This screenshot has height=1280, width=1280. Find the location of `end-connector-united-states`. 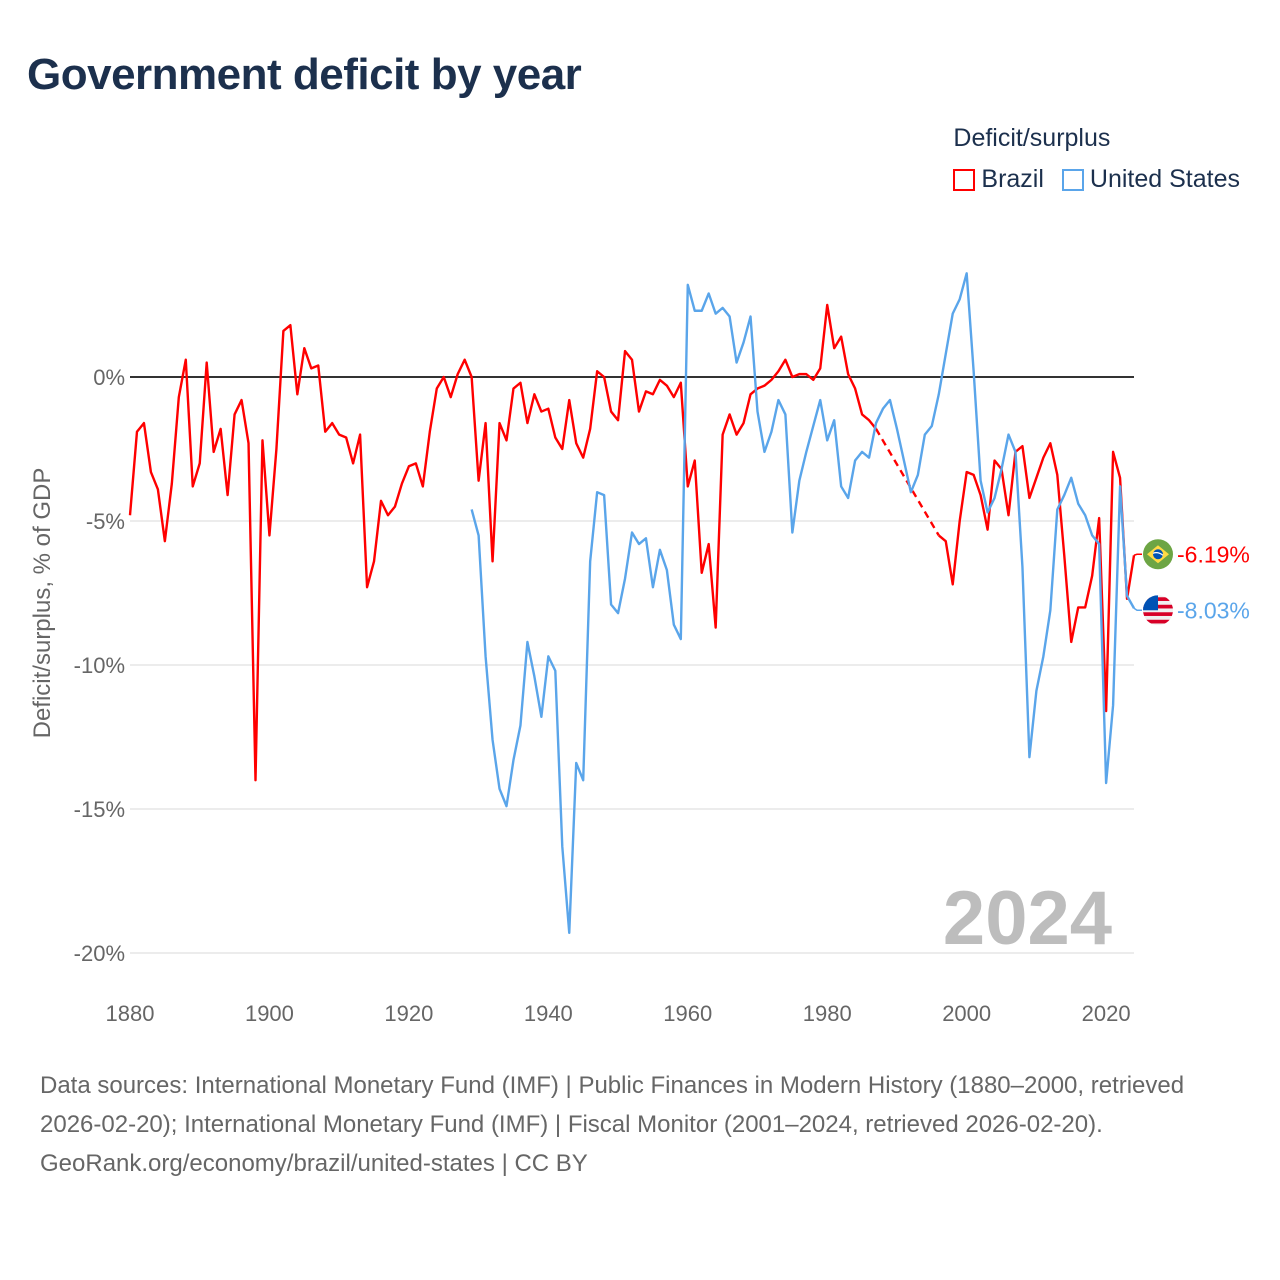

end-connector-united-states is located at coordinates (1137, 609).